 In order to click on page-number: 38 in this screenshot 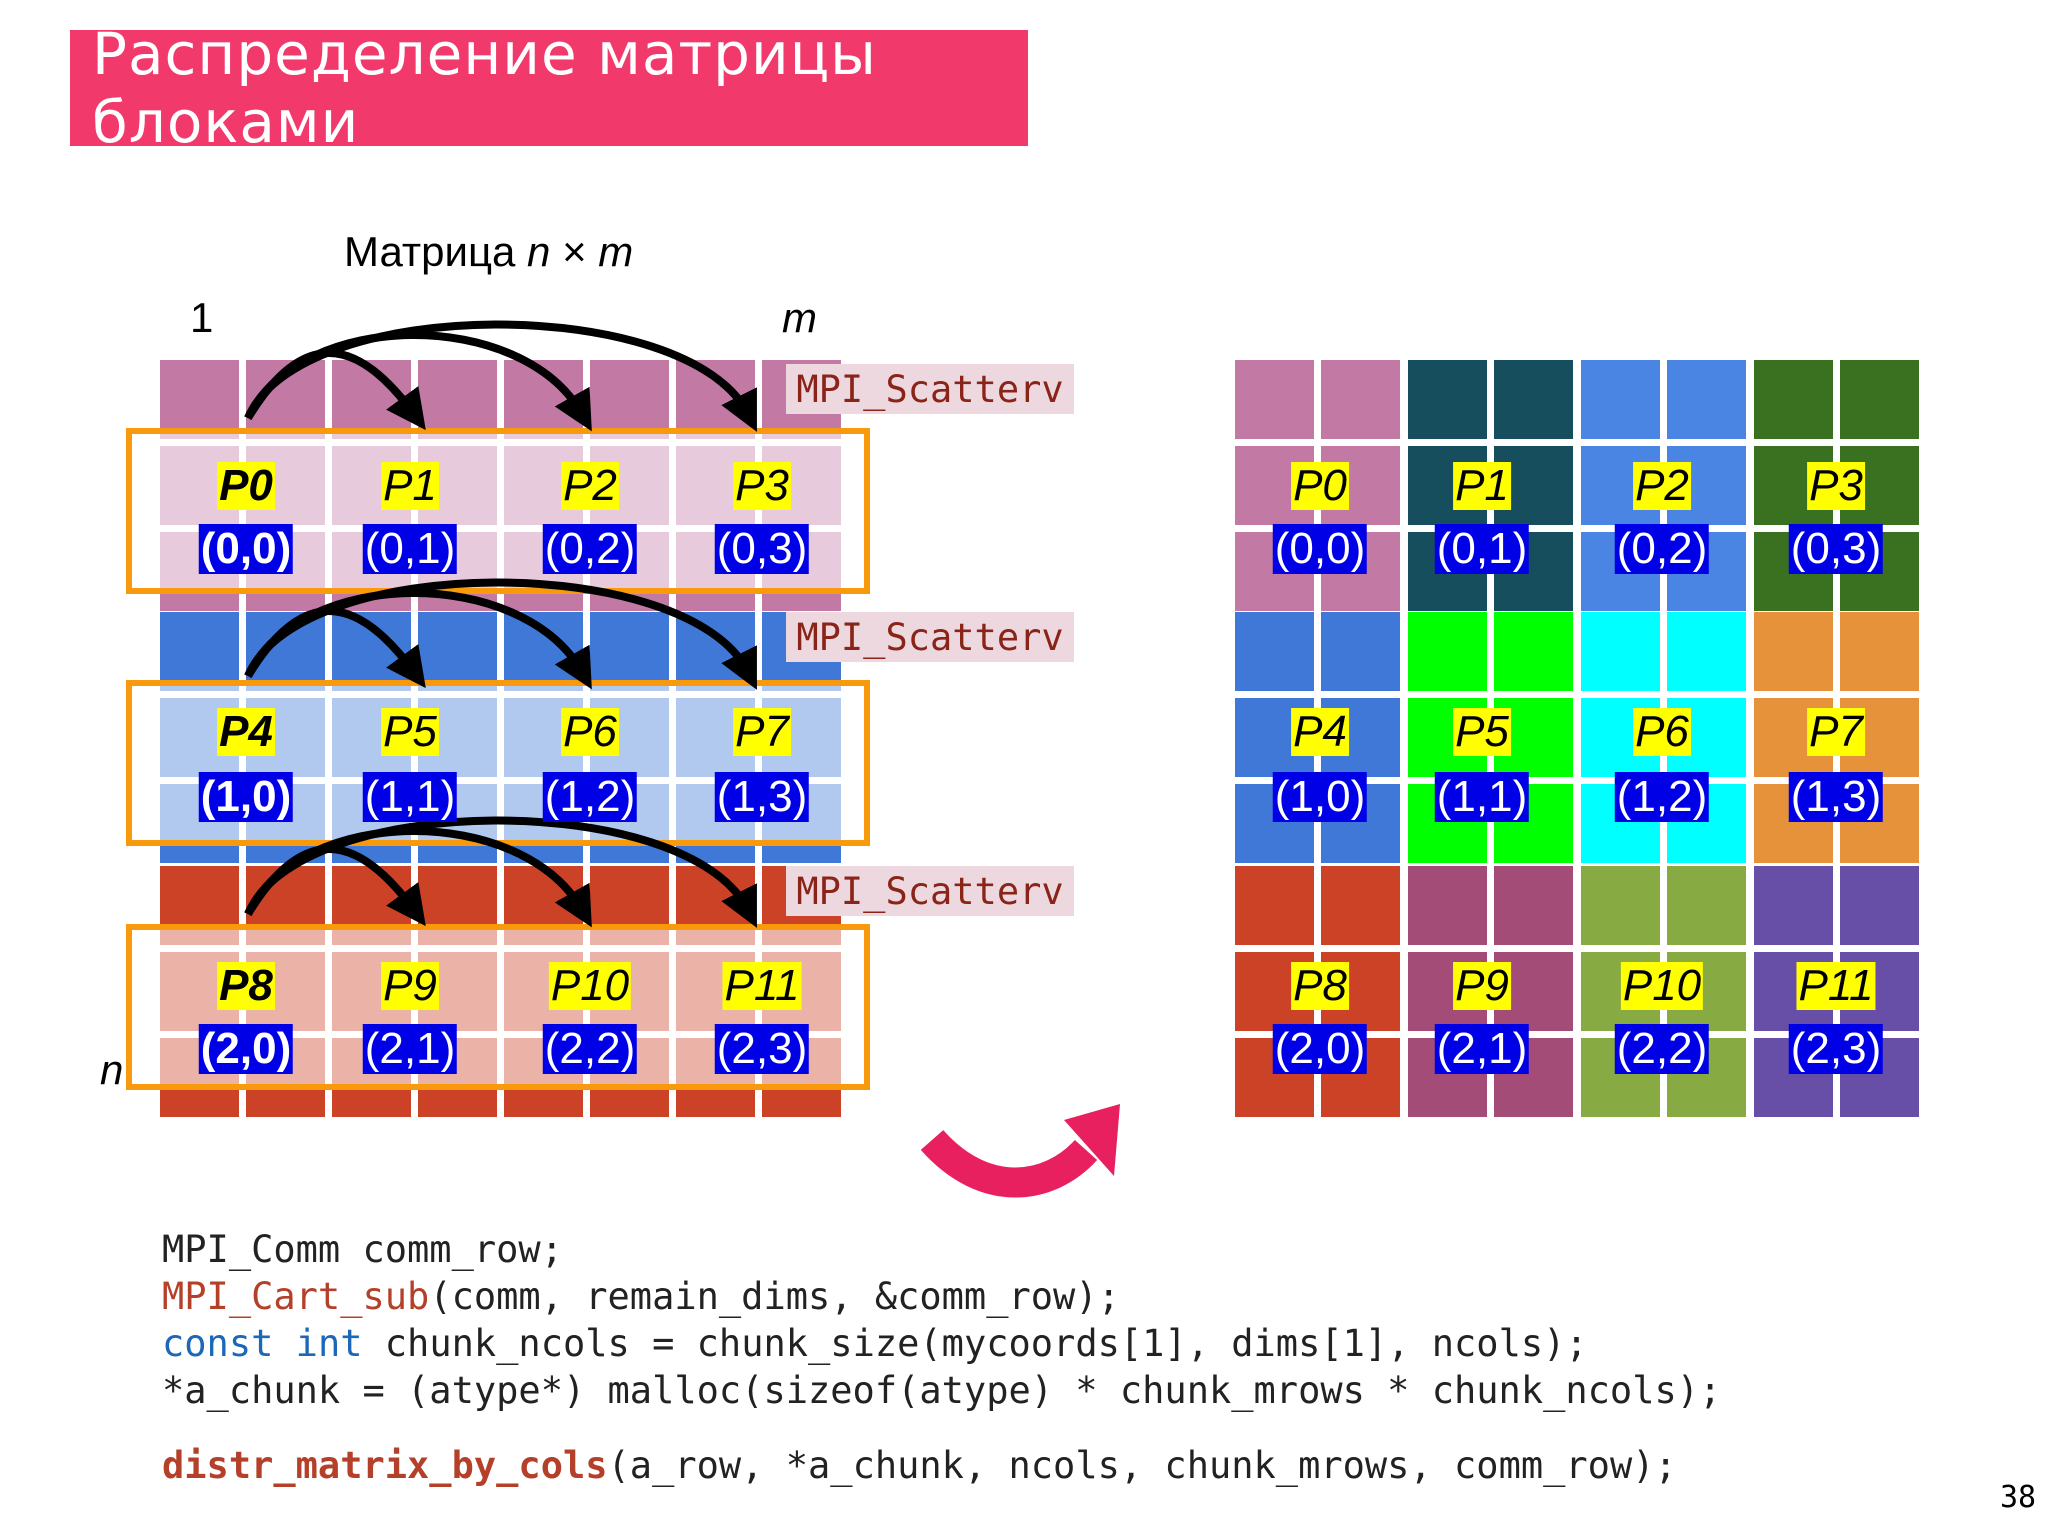, I will do `click(2018, 1497)`.